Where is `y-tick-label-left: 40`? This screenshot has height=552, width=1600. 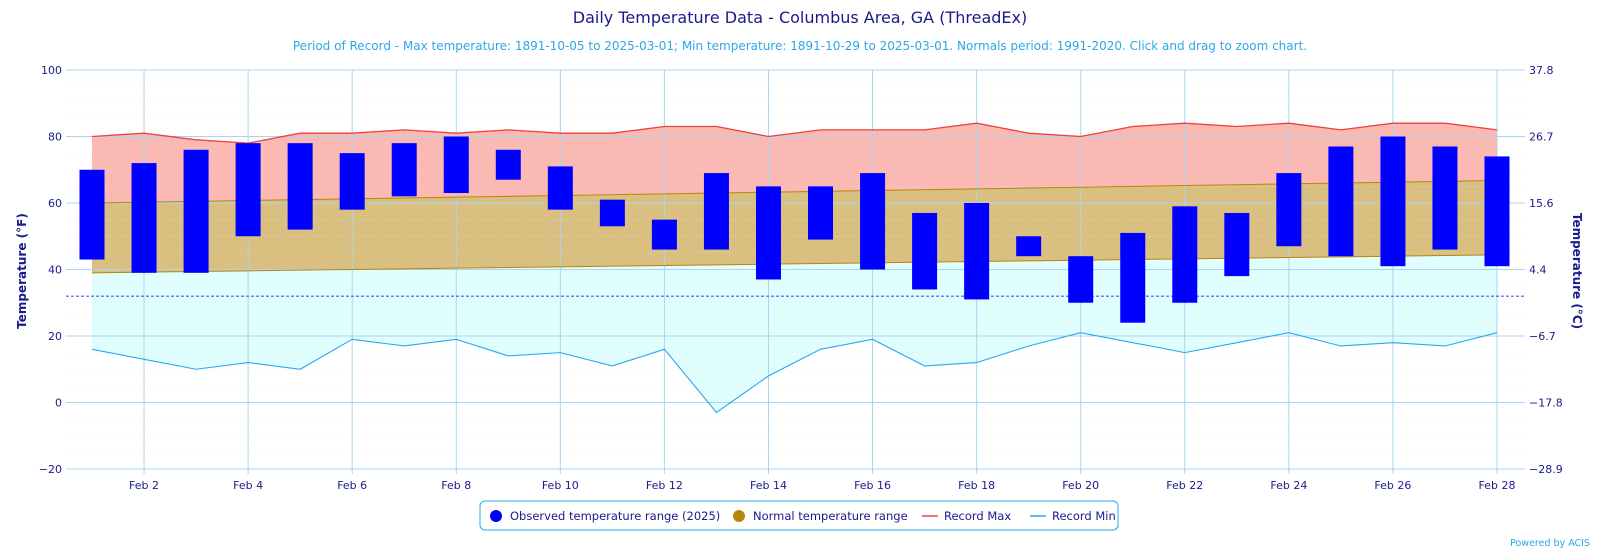 y-tick-label-left: 40 is located at coordinates (55, 270).